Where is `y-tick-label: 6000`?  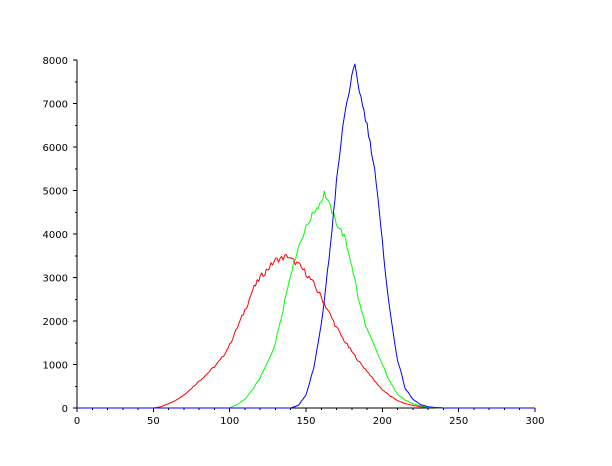
y-tick-label: 6000 is located at coordinates (55, 148).